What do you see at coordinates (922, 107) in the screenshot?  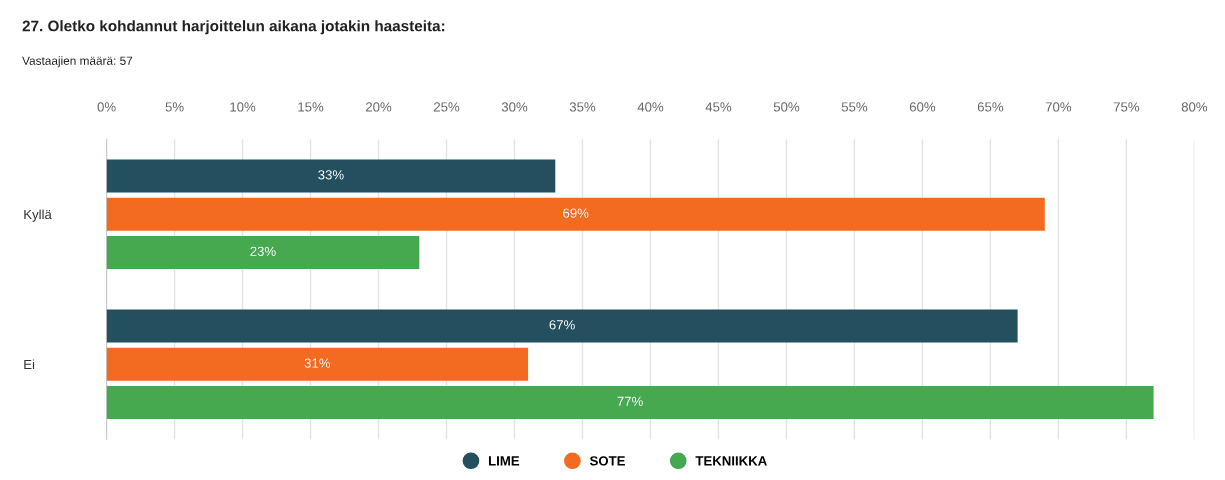 I see `x-tick-label: 60%` at bounding box center [922, 107].